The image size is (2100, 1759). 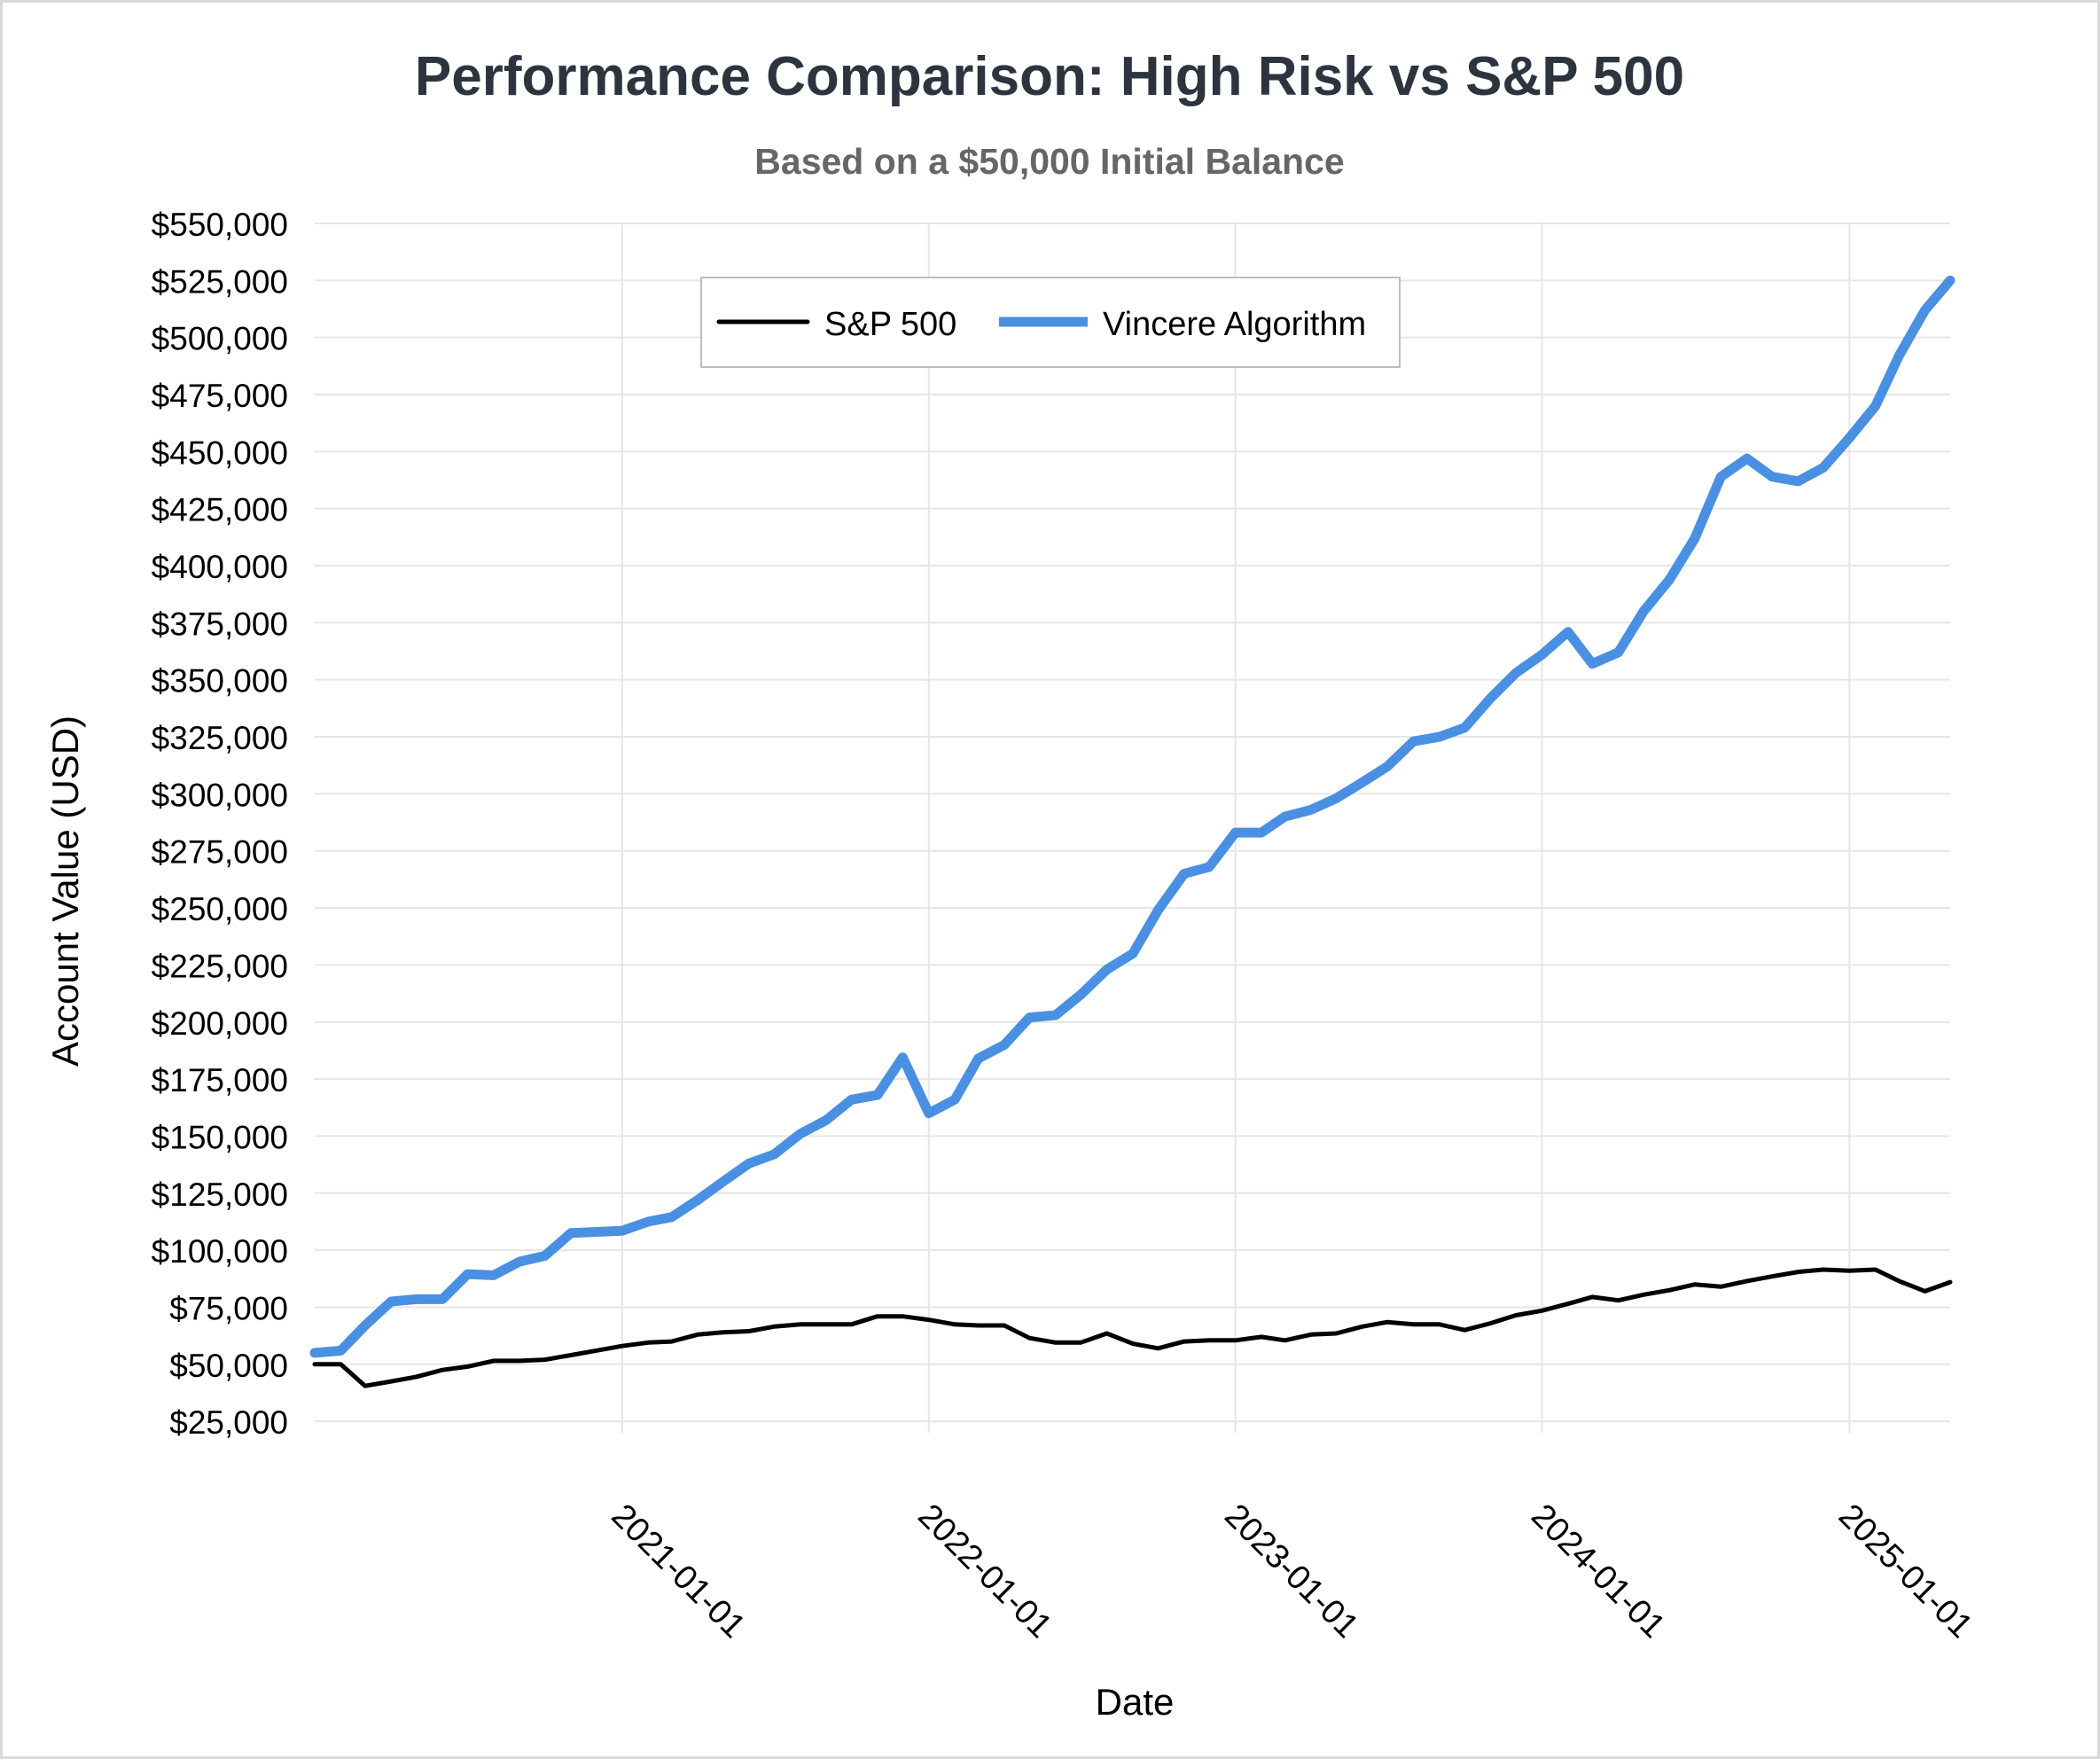 I want to click on y-tick-label: $75,000, so click(x=228, y=1308).